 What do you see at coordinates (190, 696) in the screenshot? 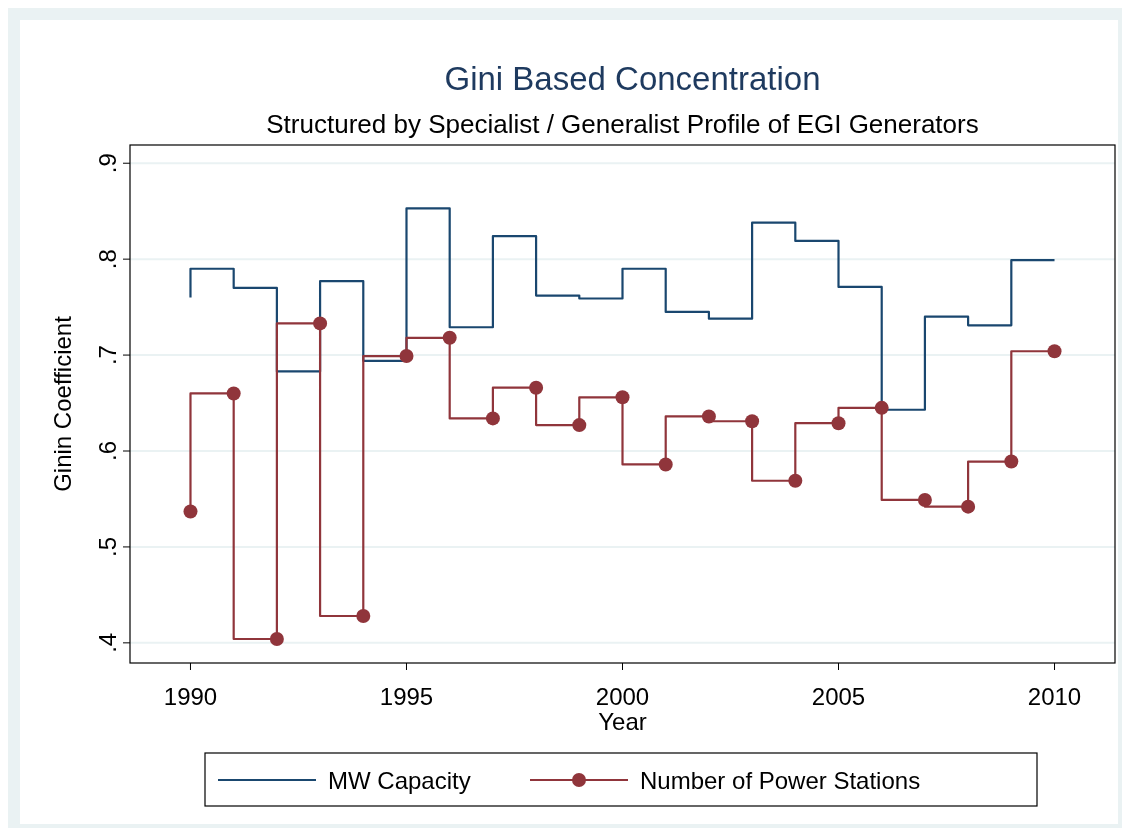
I see `x-tick-label: 1990` at bounding box center [190, 696].